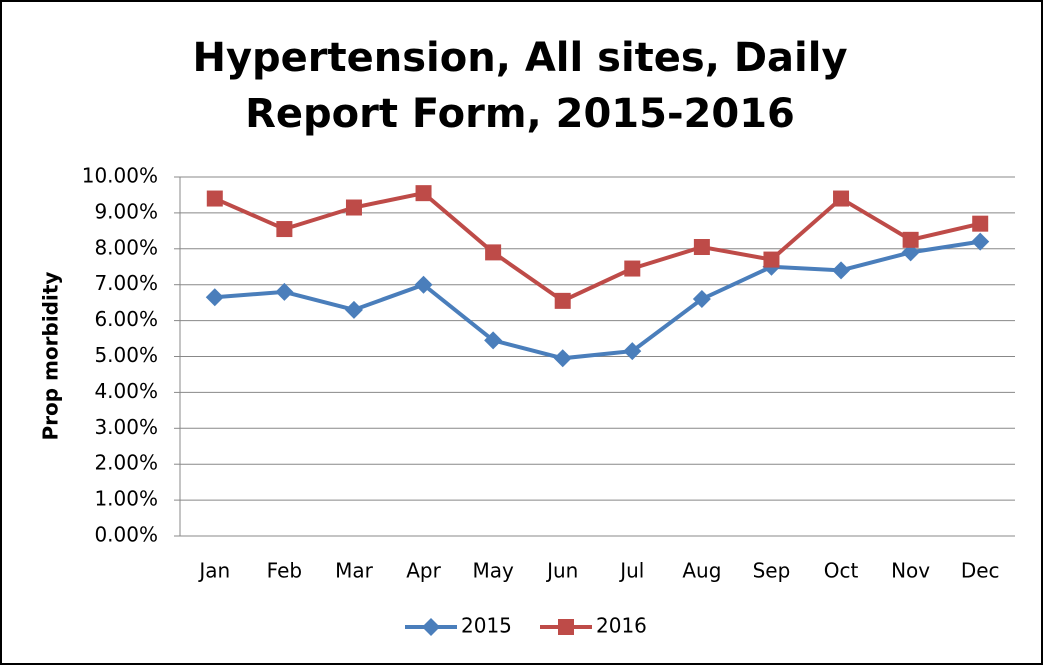  Describe the element at coordinates (126, 247) in the screenshot. I see `y-tick-label: 8.00%` at that location.